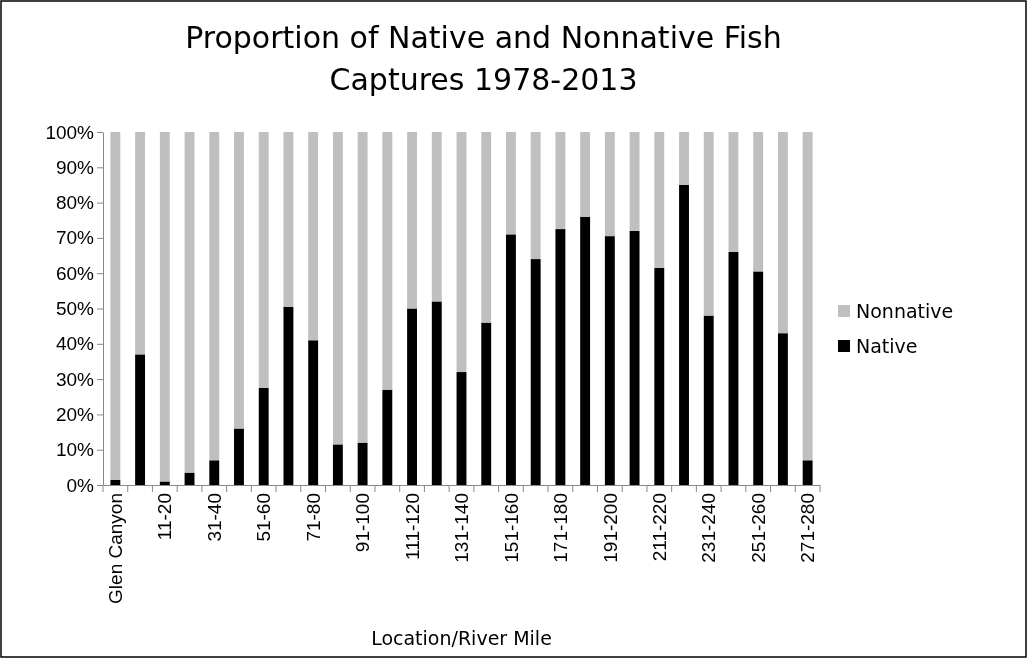 This screenshot has width=1027, height=658. I want to click on x-tick-label: 111-120, so click(412, 526).